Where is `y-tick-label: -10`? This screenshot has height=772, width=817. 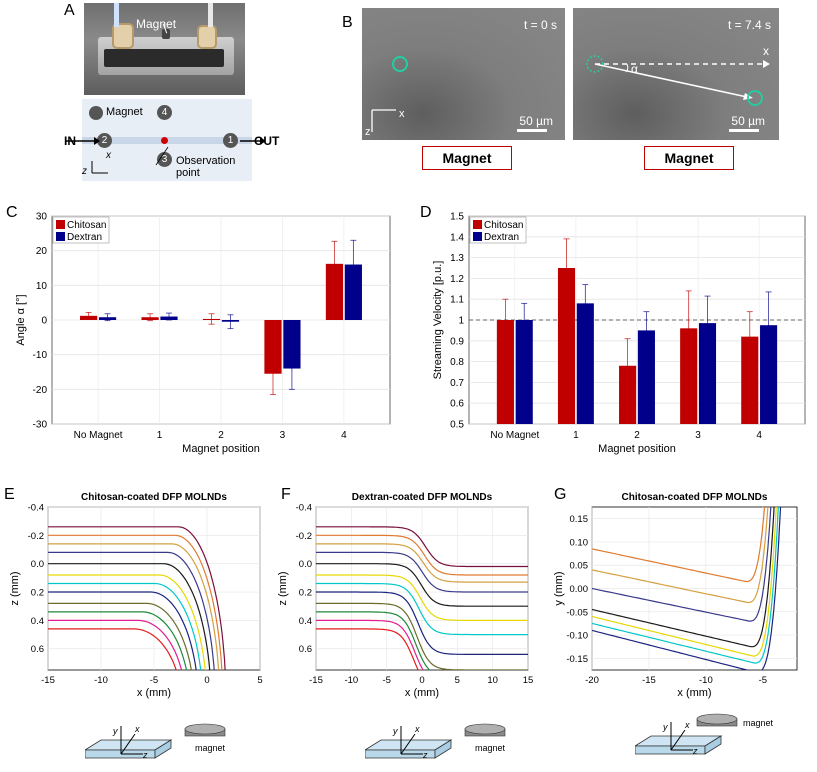
y-tick-label: -10 is located at coordinates (40, 355).